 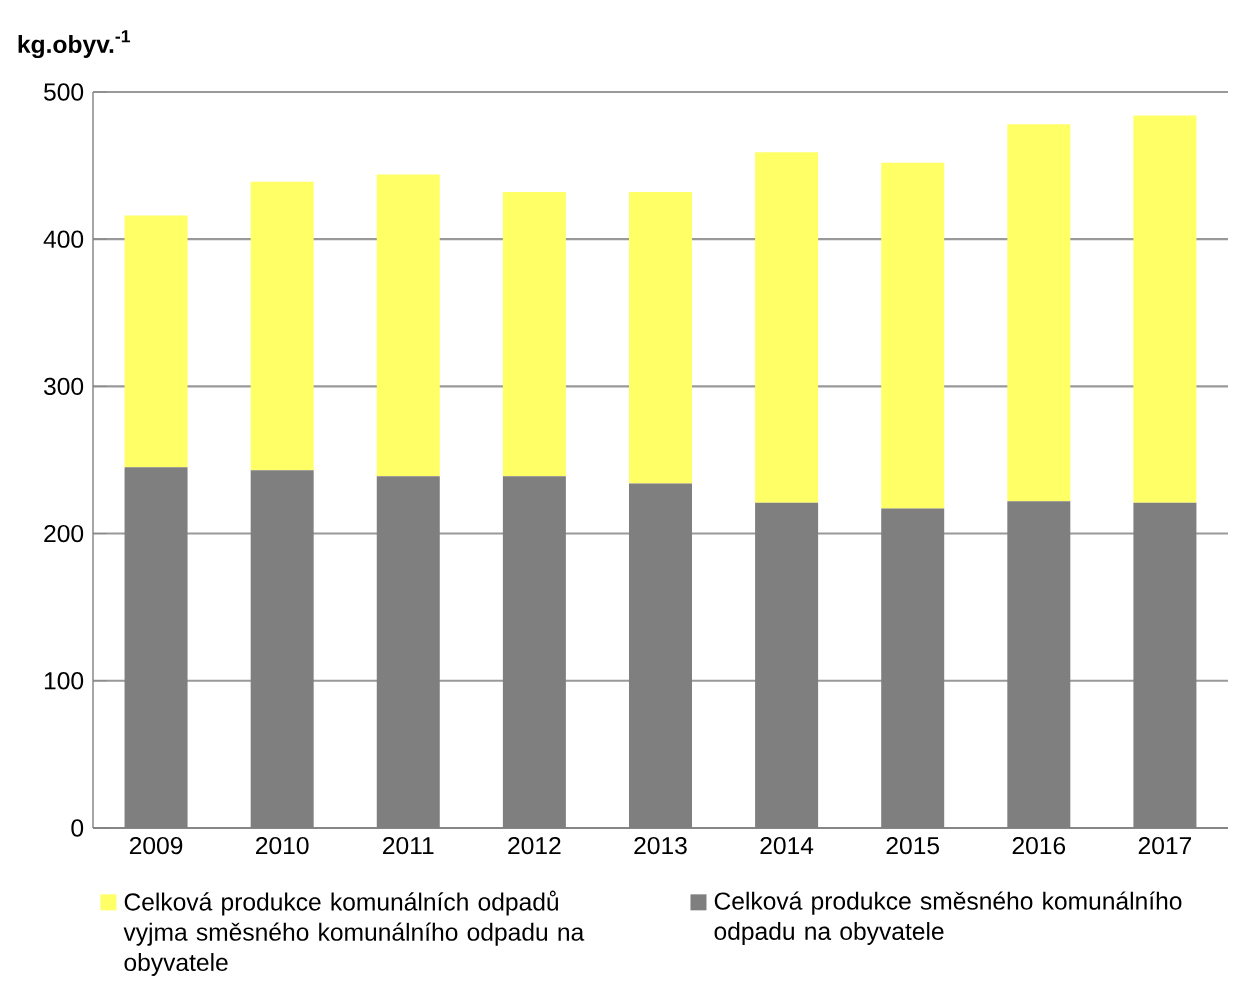 What do you see at coordinates (354, 933) in the screenshot?
I see `legend-label: Celková produkce komunálních odpadů vyjma směsného komunálního odpadu na obyvatele` at bounding box center [354, 933].